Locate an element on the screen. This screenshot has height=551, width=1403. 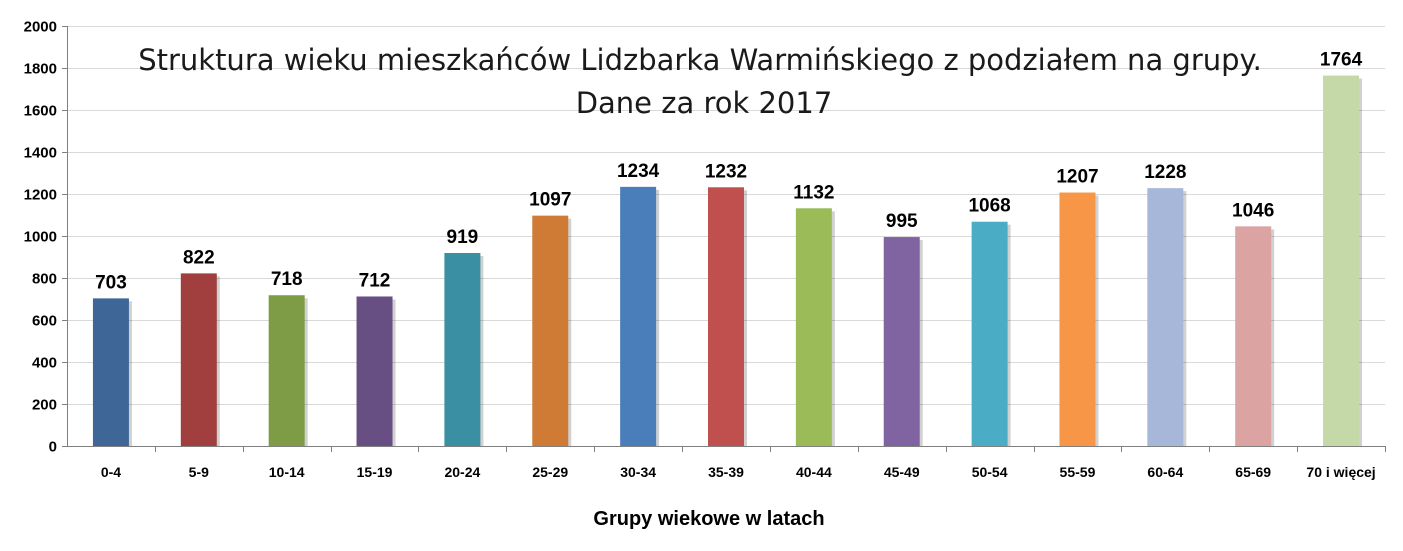
x-tick-label: 25-29 is located at coordinates (550, 472).